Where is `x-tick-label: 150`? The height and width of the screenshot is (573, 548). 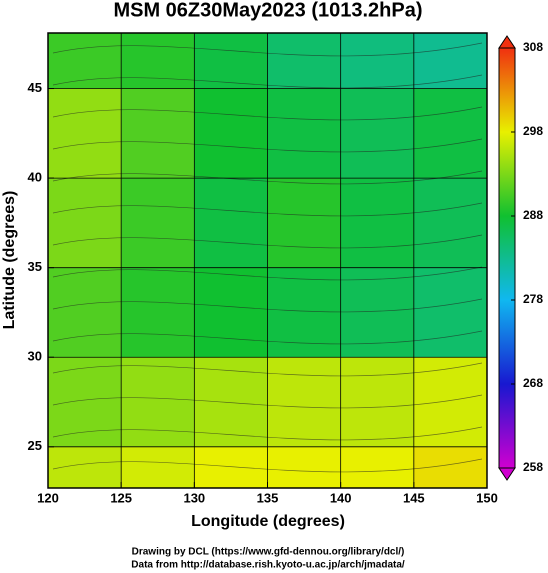 x-tick-label: 150 is located at coordinates (487, 497).